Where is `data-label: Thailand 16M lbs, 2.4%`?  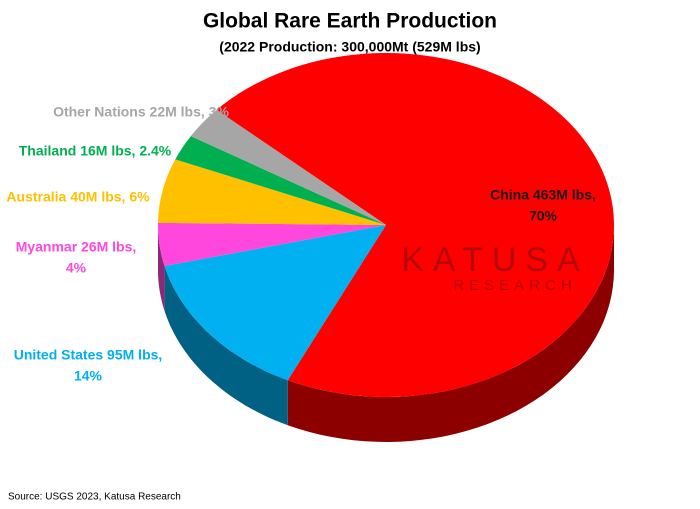 data-label: Thailand 16M lbs, 2.4% is located at coordinates (95, 151).